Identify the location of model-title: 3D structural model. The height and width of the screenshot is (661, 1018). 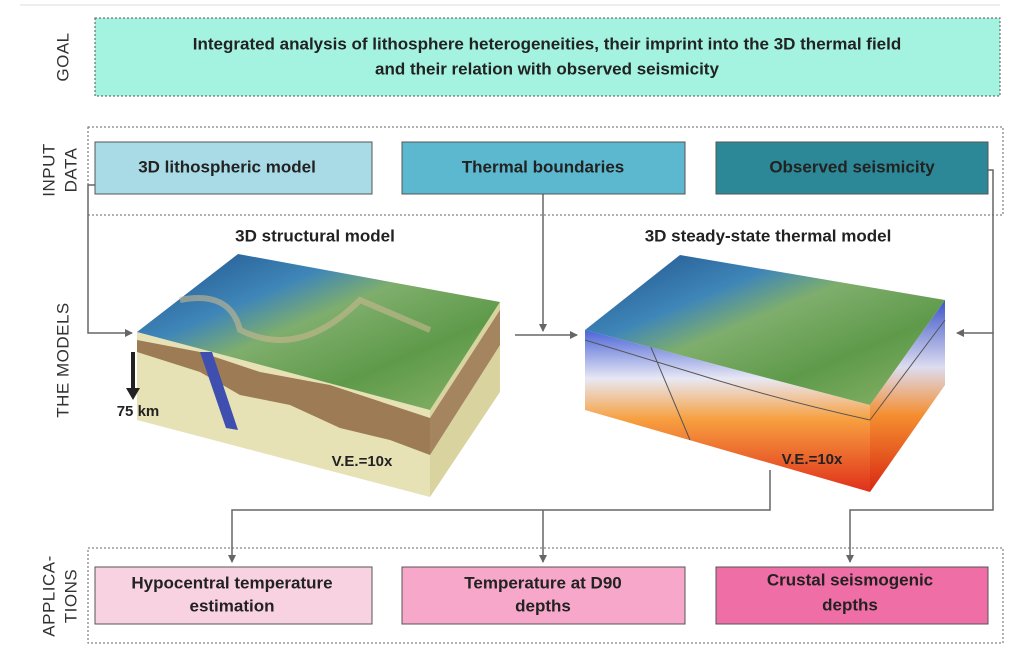
(315, 235).